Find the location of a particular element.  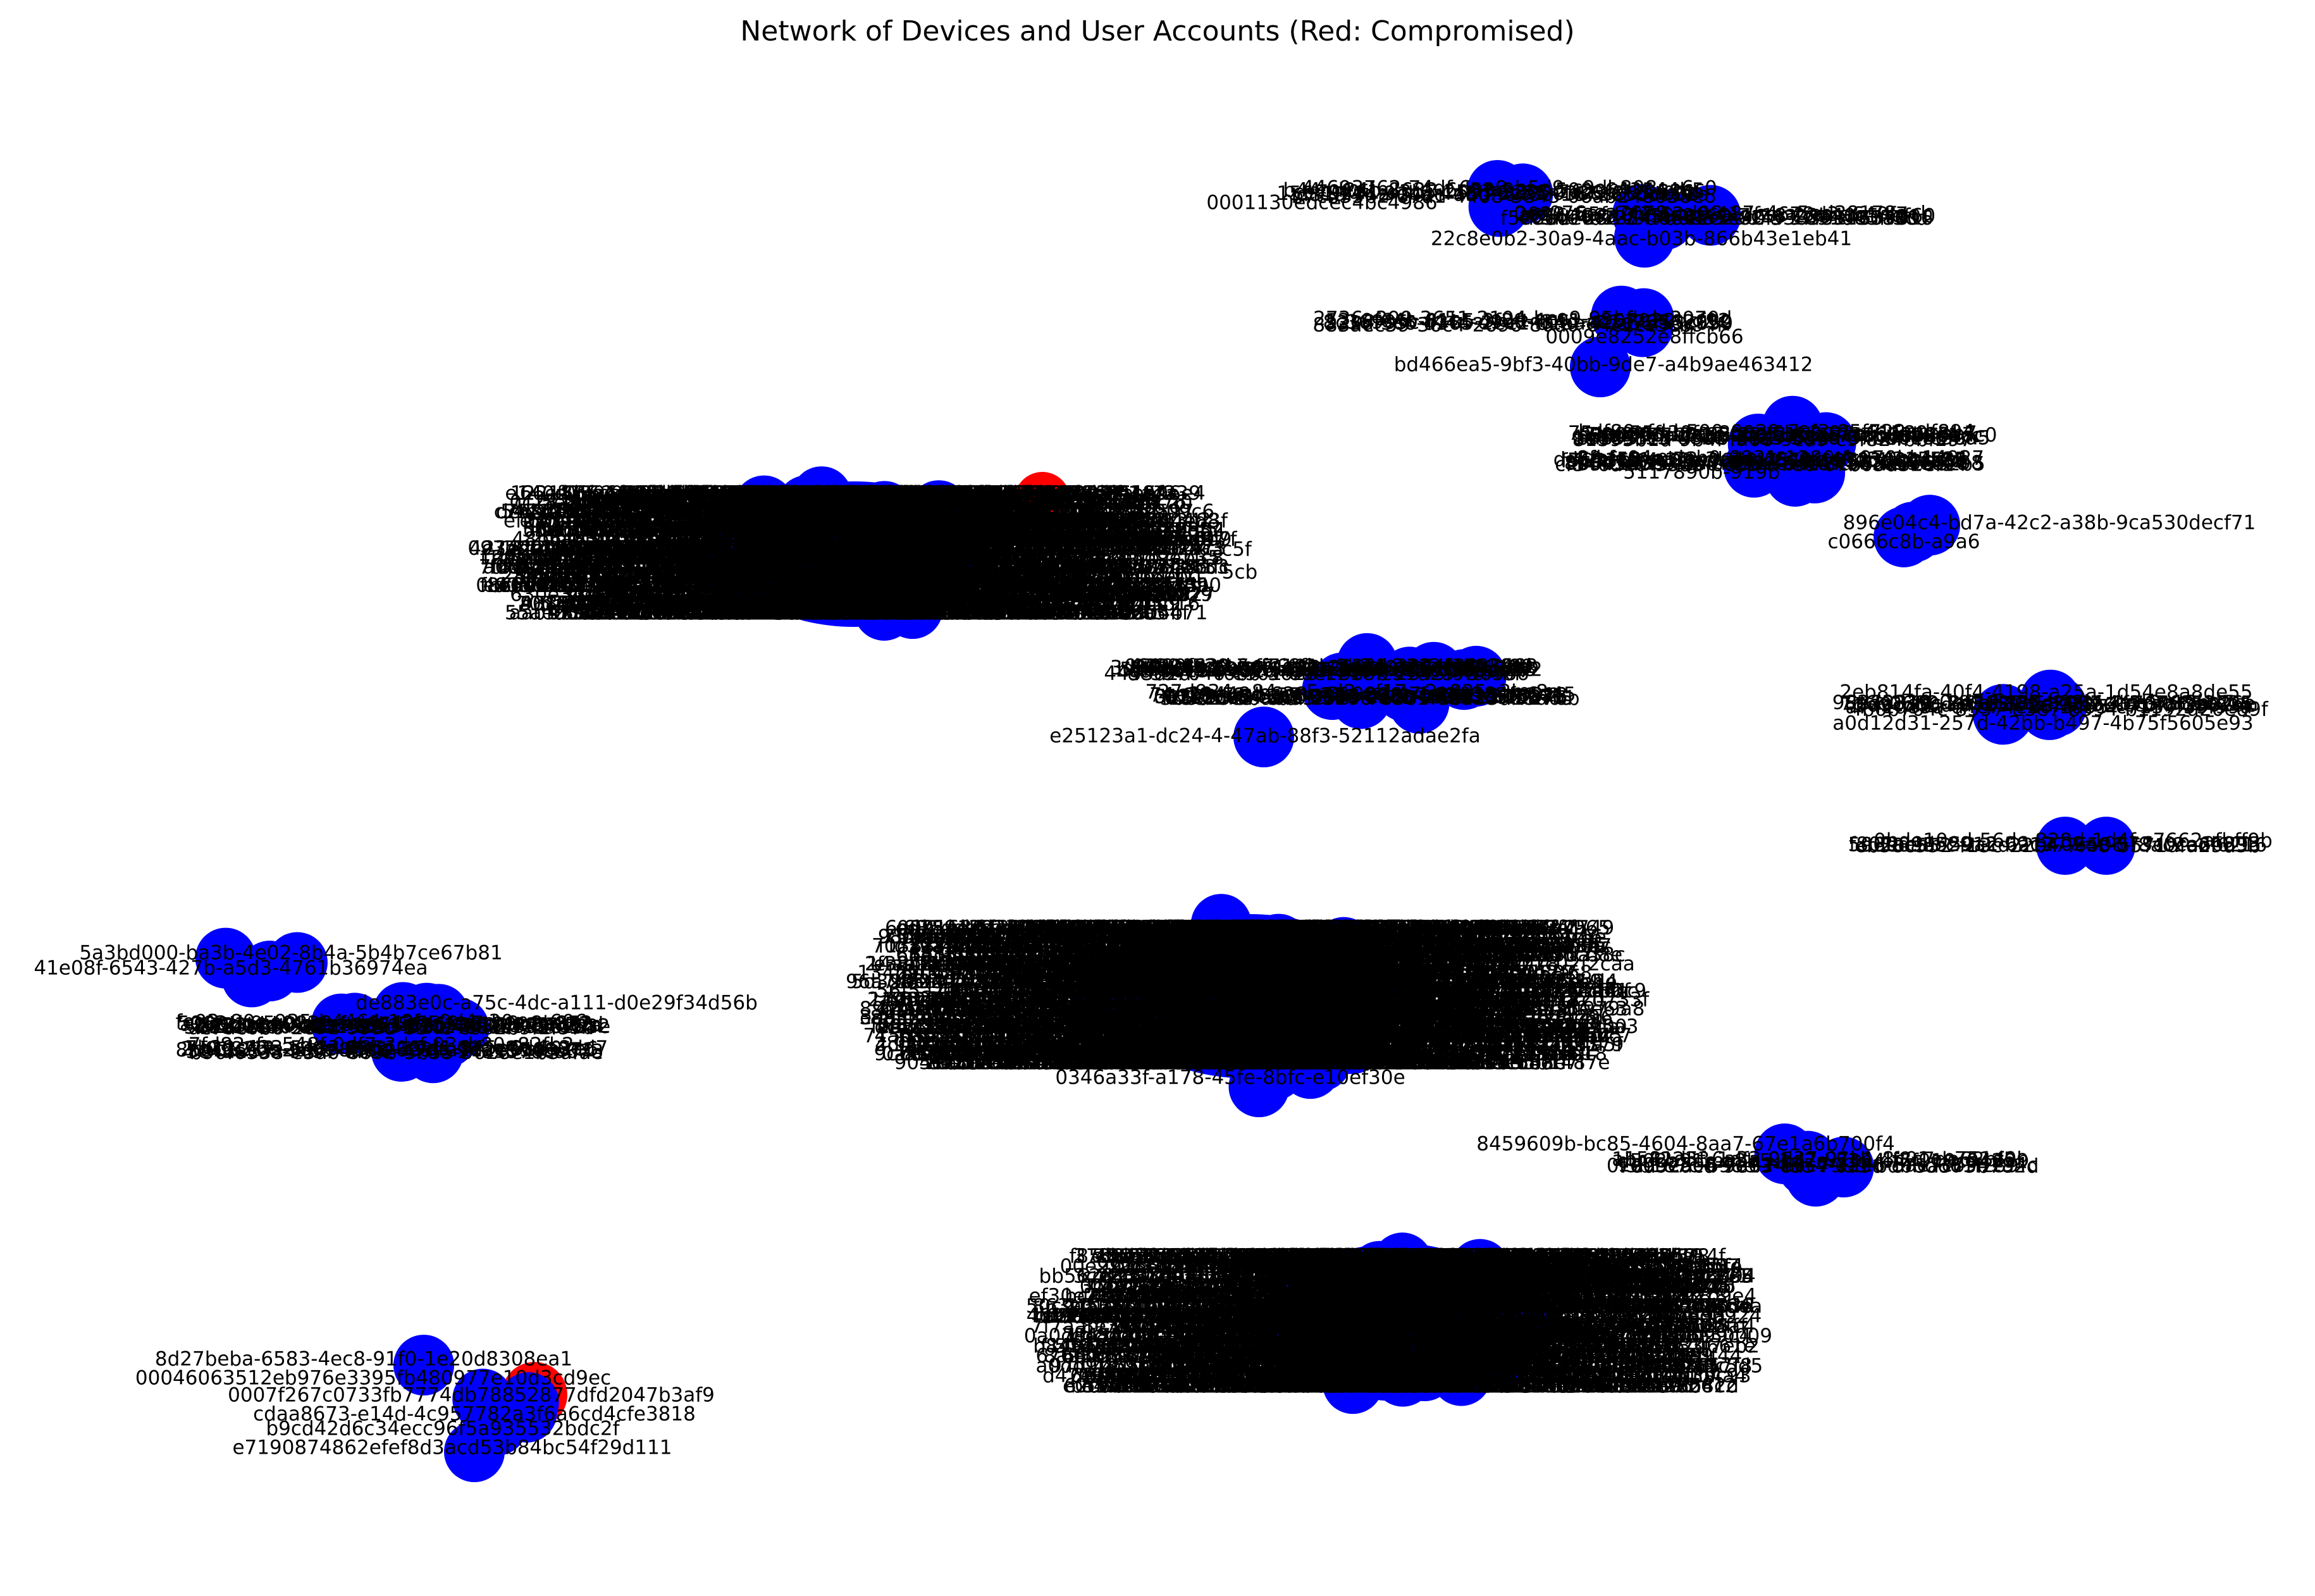

overlapping-node-label: 18722306-549e-48f0-4944-2f1f68d2a4d7 is located at coordinates (761, 548).